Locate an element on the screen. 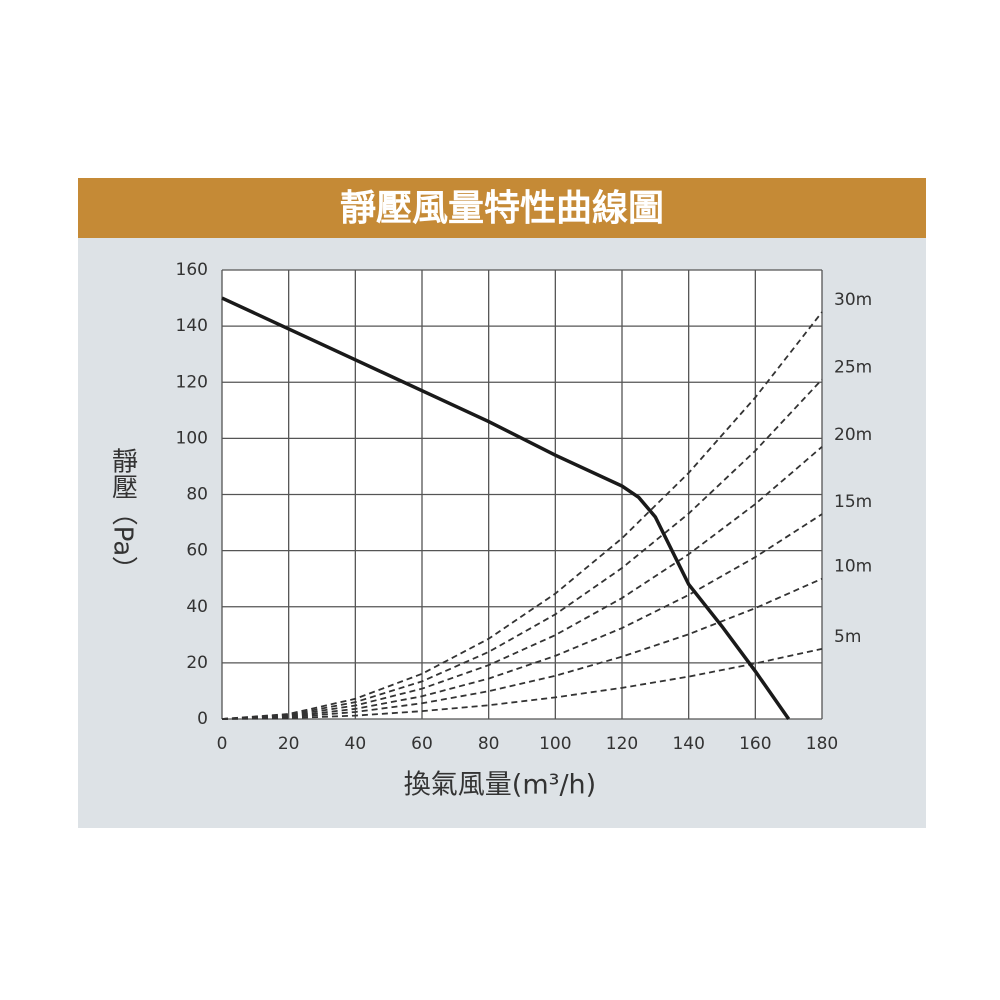 The width and height of the screenshot is (1000, 1000). y-tick-label: 60 is located at coordinates (197, 551).